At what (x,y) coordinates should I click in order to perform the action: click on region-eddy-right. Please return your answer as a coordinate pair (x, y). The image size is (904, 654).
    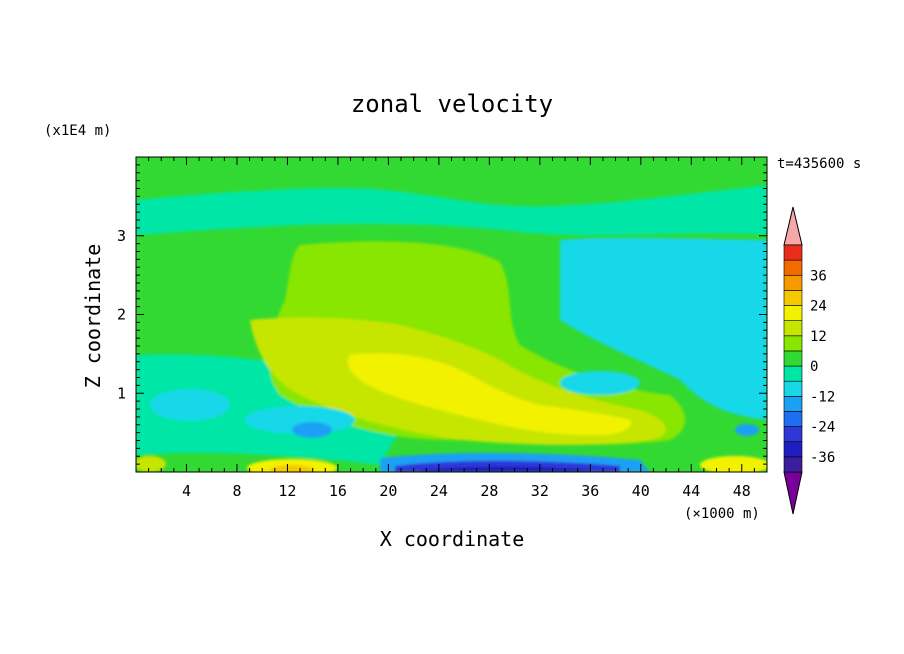
    Looking at the image, I should click on (600, 383).